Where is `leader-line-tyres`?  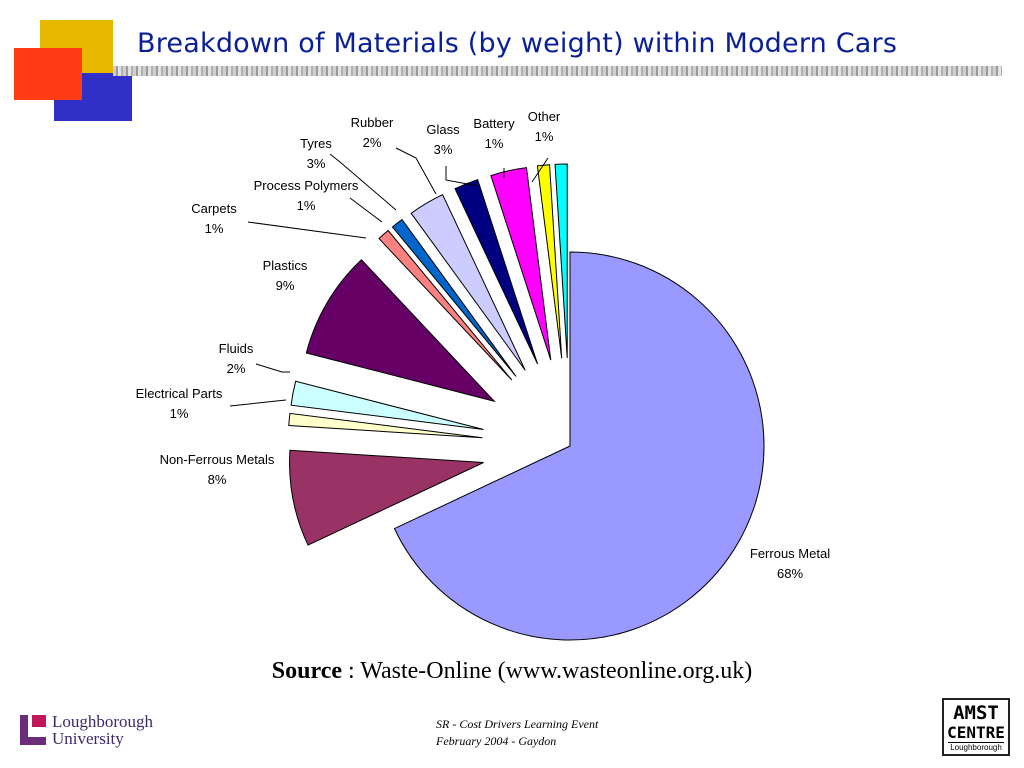
leader-line-tyres is located at coordinates (363, 182).